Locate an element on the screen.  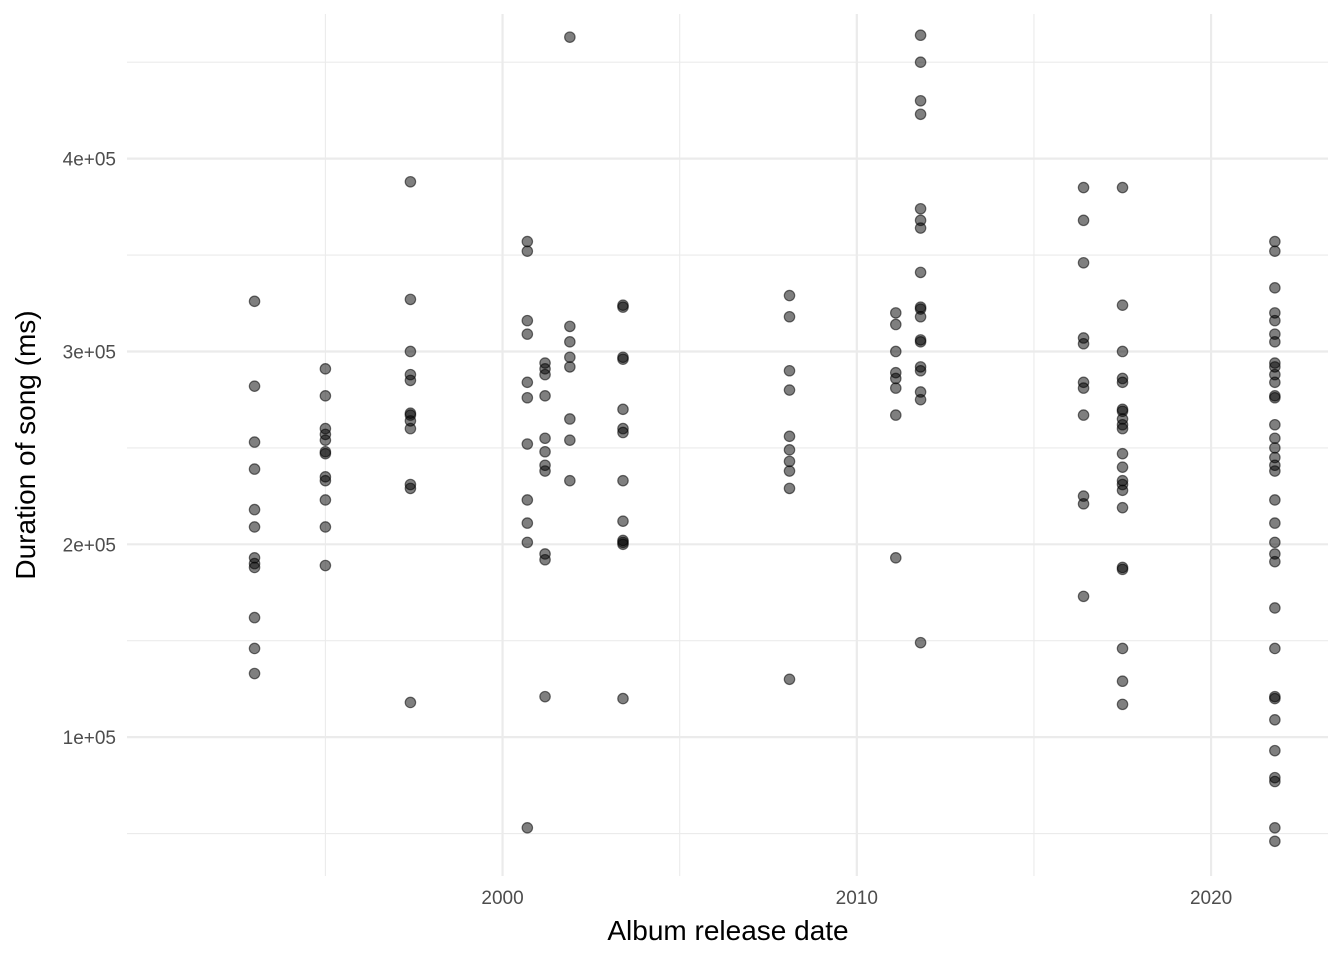
x-tick-label: 2010 is located at coordinates (857, 898).